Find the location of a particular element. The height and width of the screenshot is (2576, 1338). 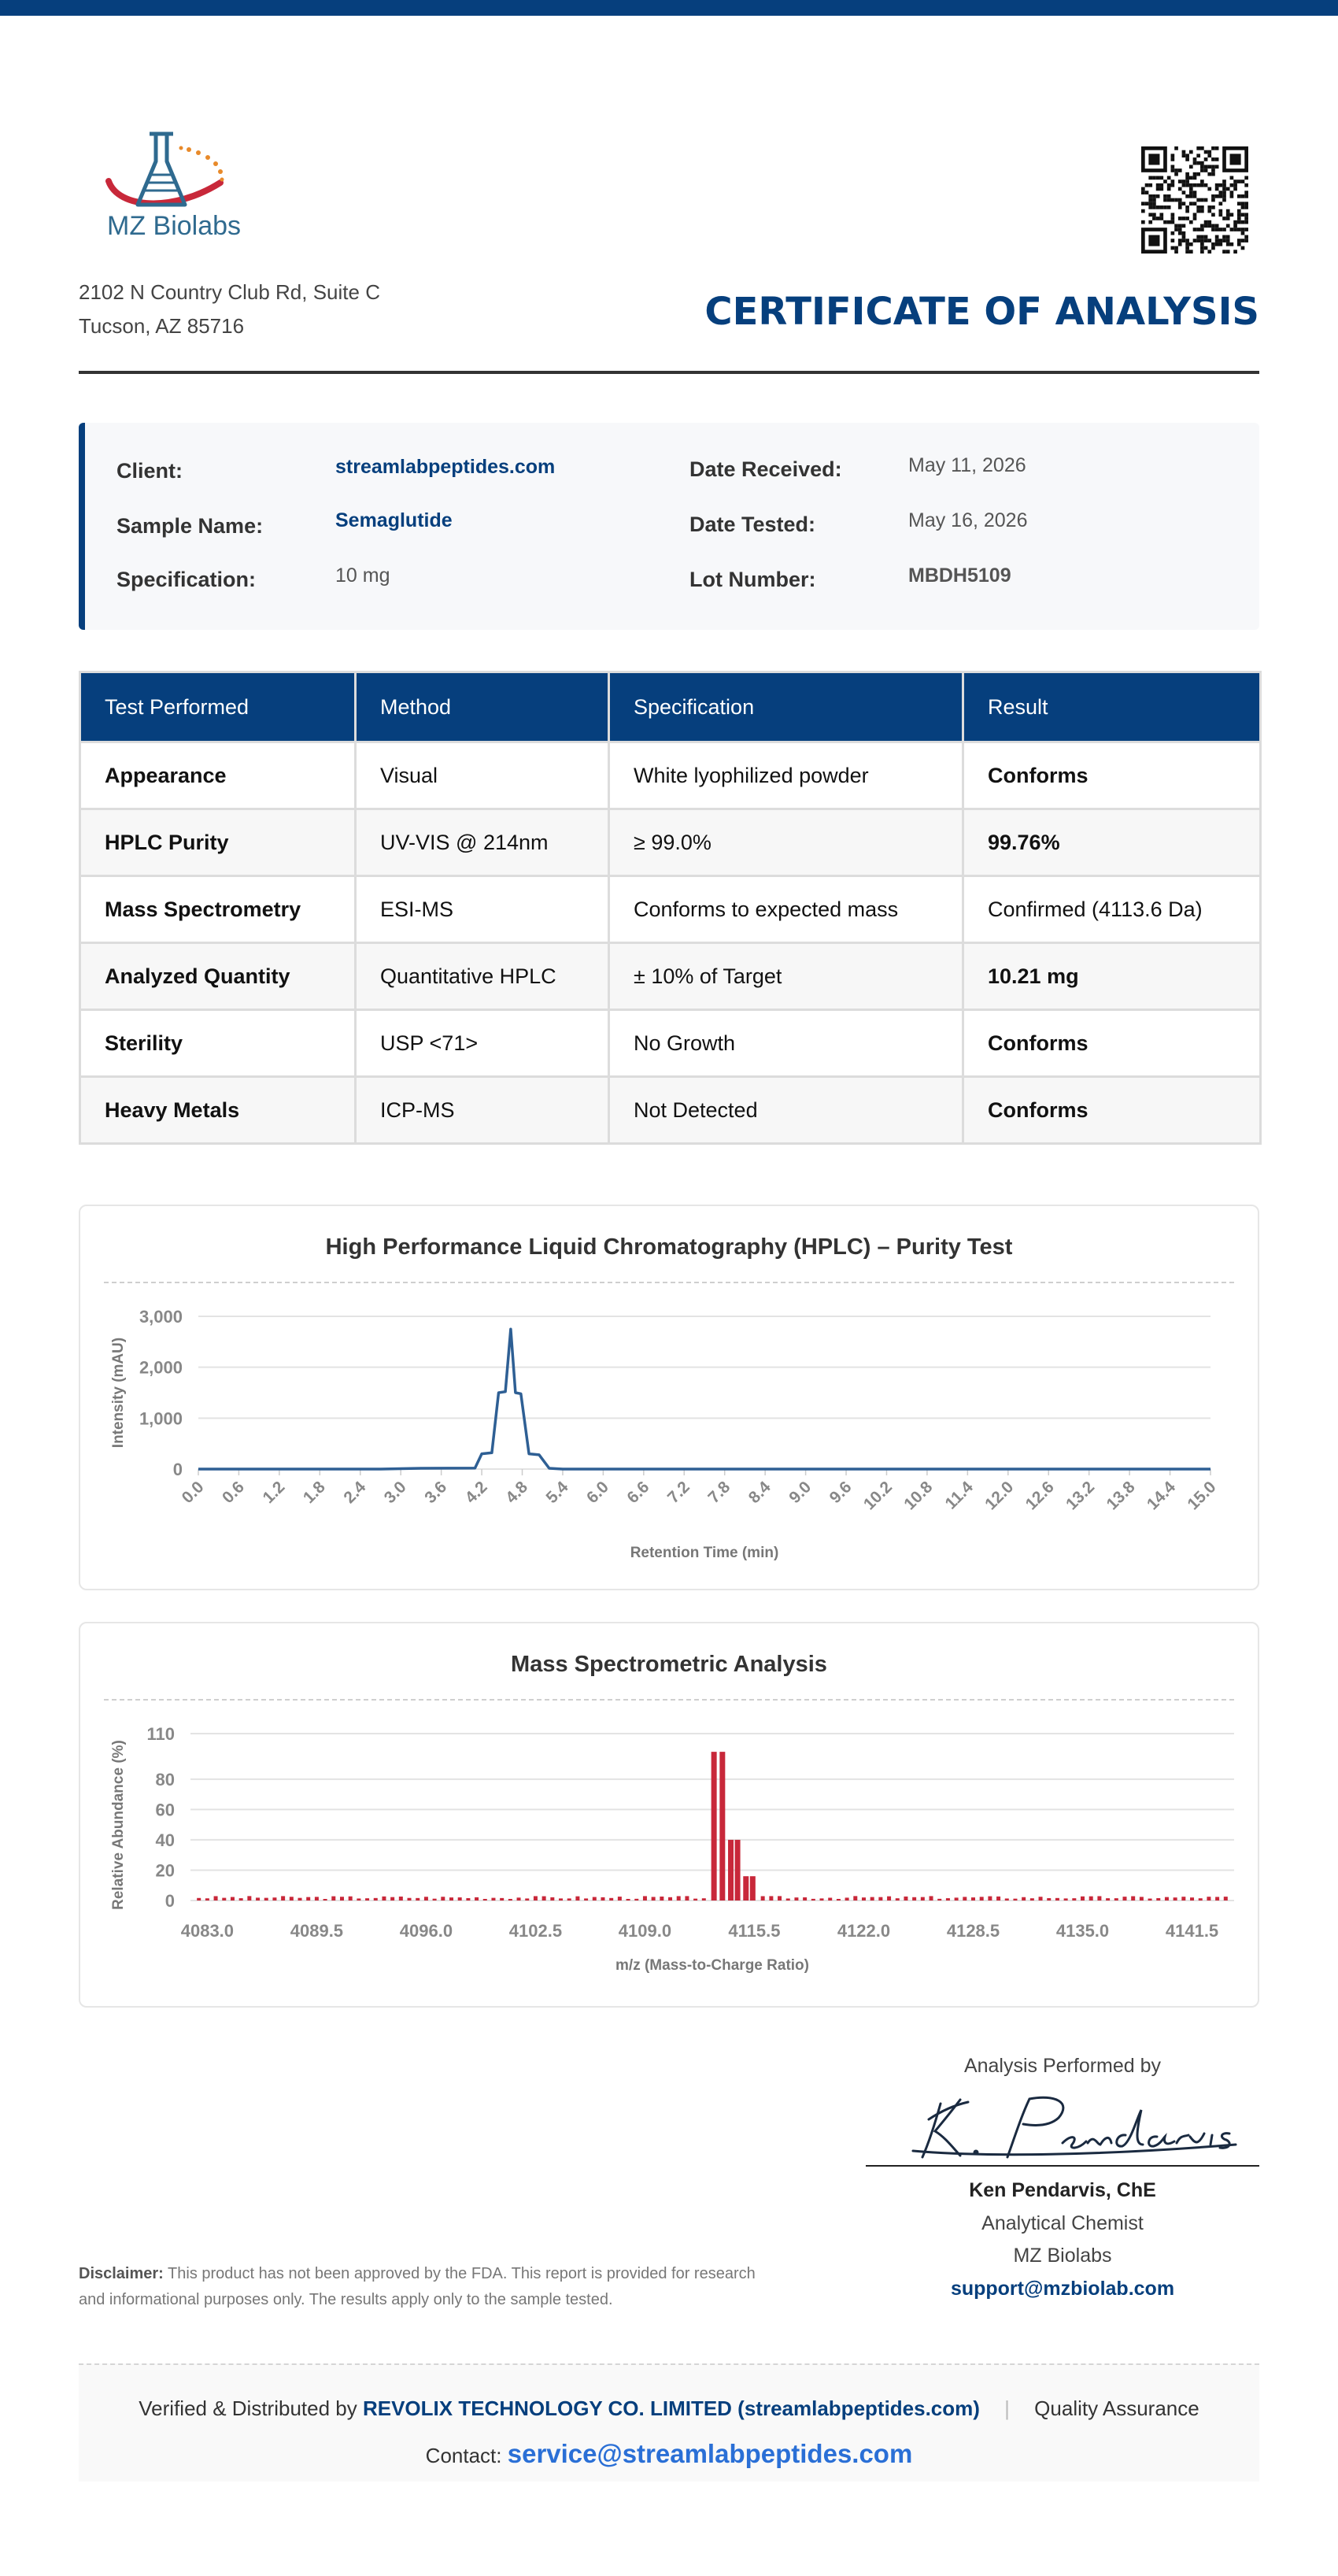

column-header-specification: Specification is located at coordinates (786, 707).